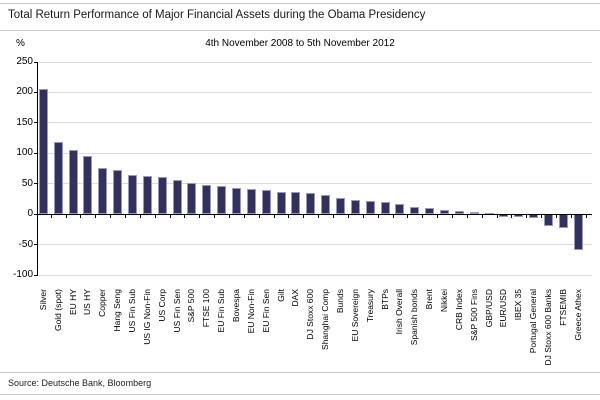  What do you see at coordinates (340, 335) in the screenshot?
I see `x-axis-label: Bunds` at bounding box center [340, 335].